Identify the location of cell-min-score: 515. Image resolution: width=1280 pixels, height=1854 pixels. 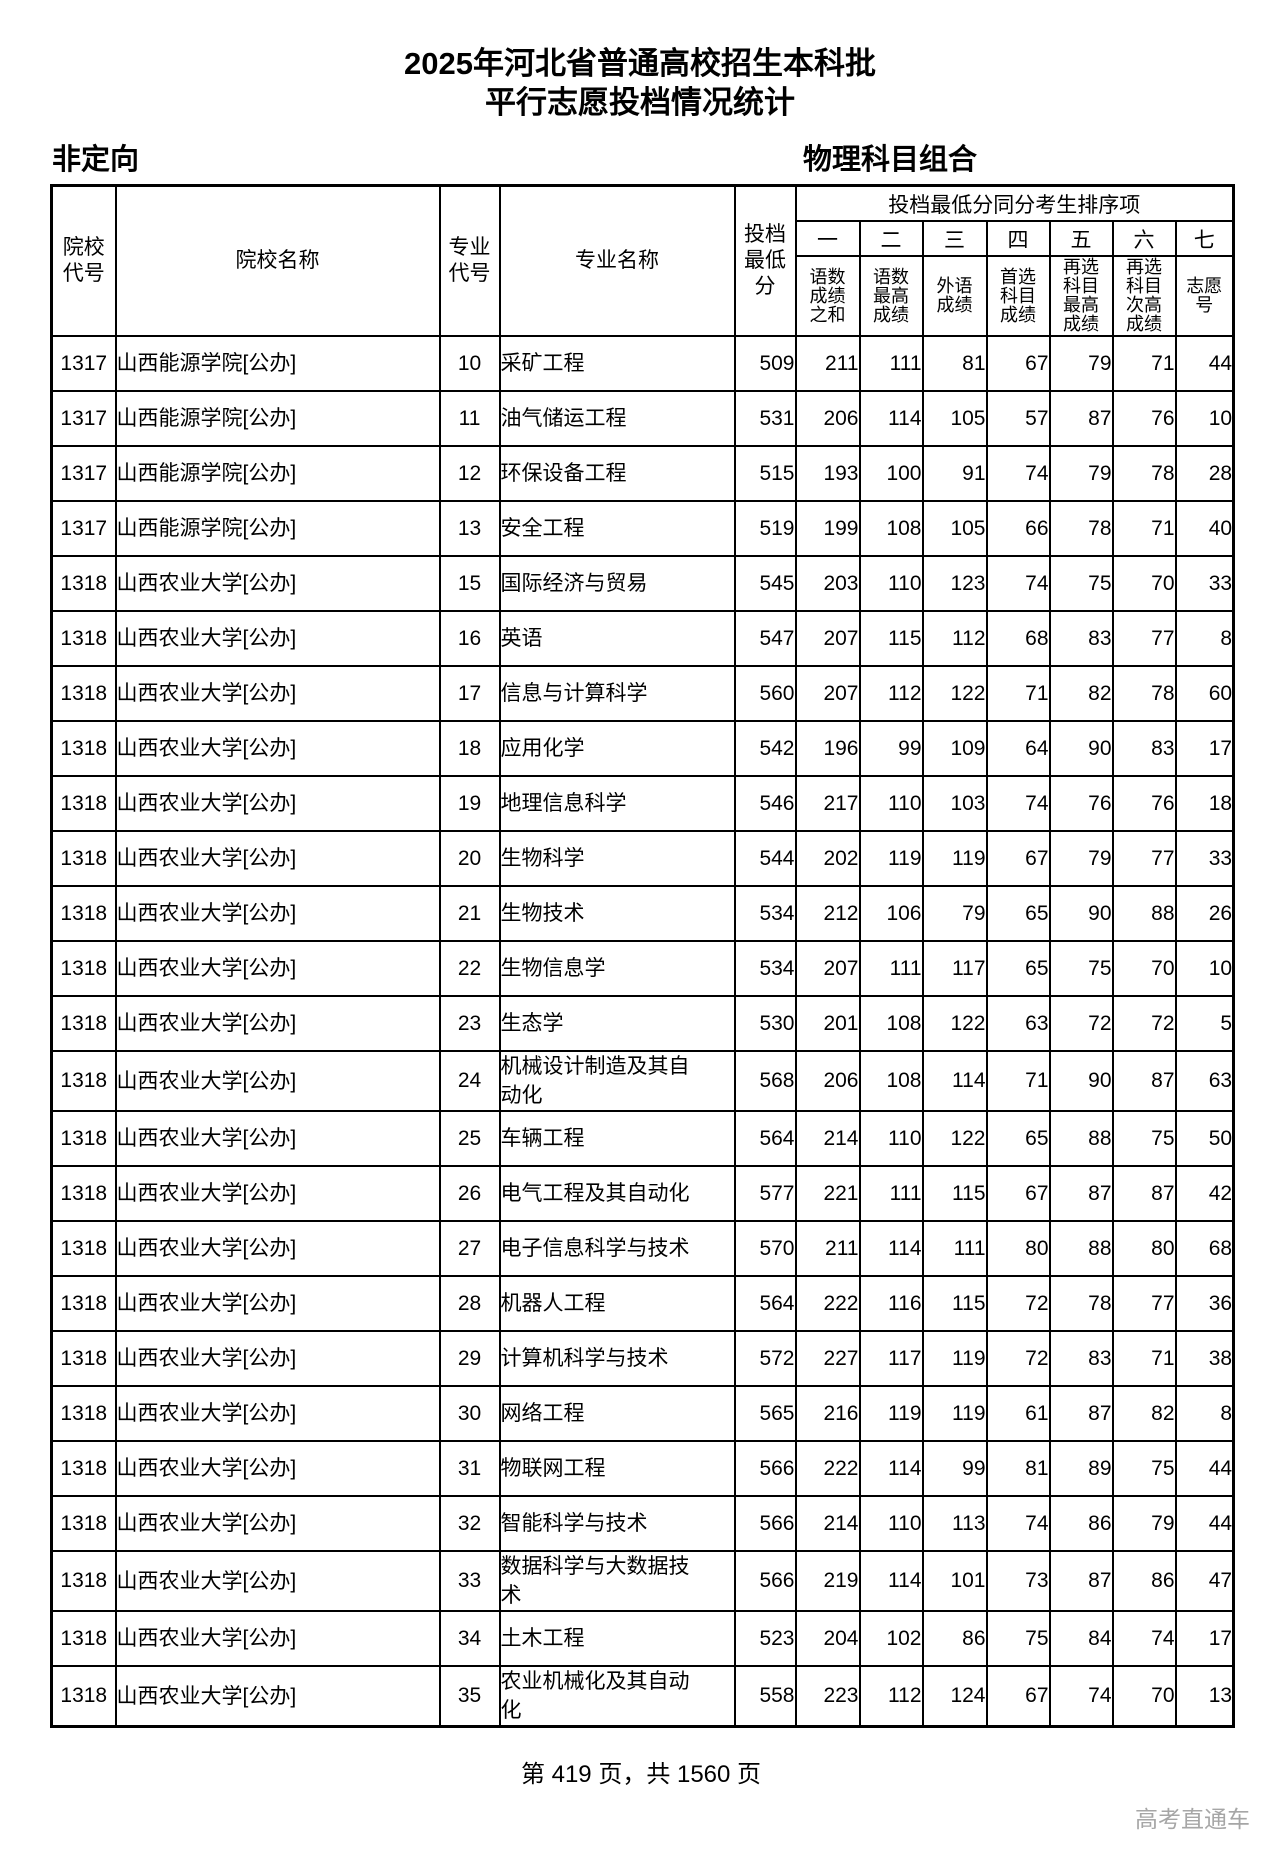
(765, 473).